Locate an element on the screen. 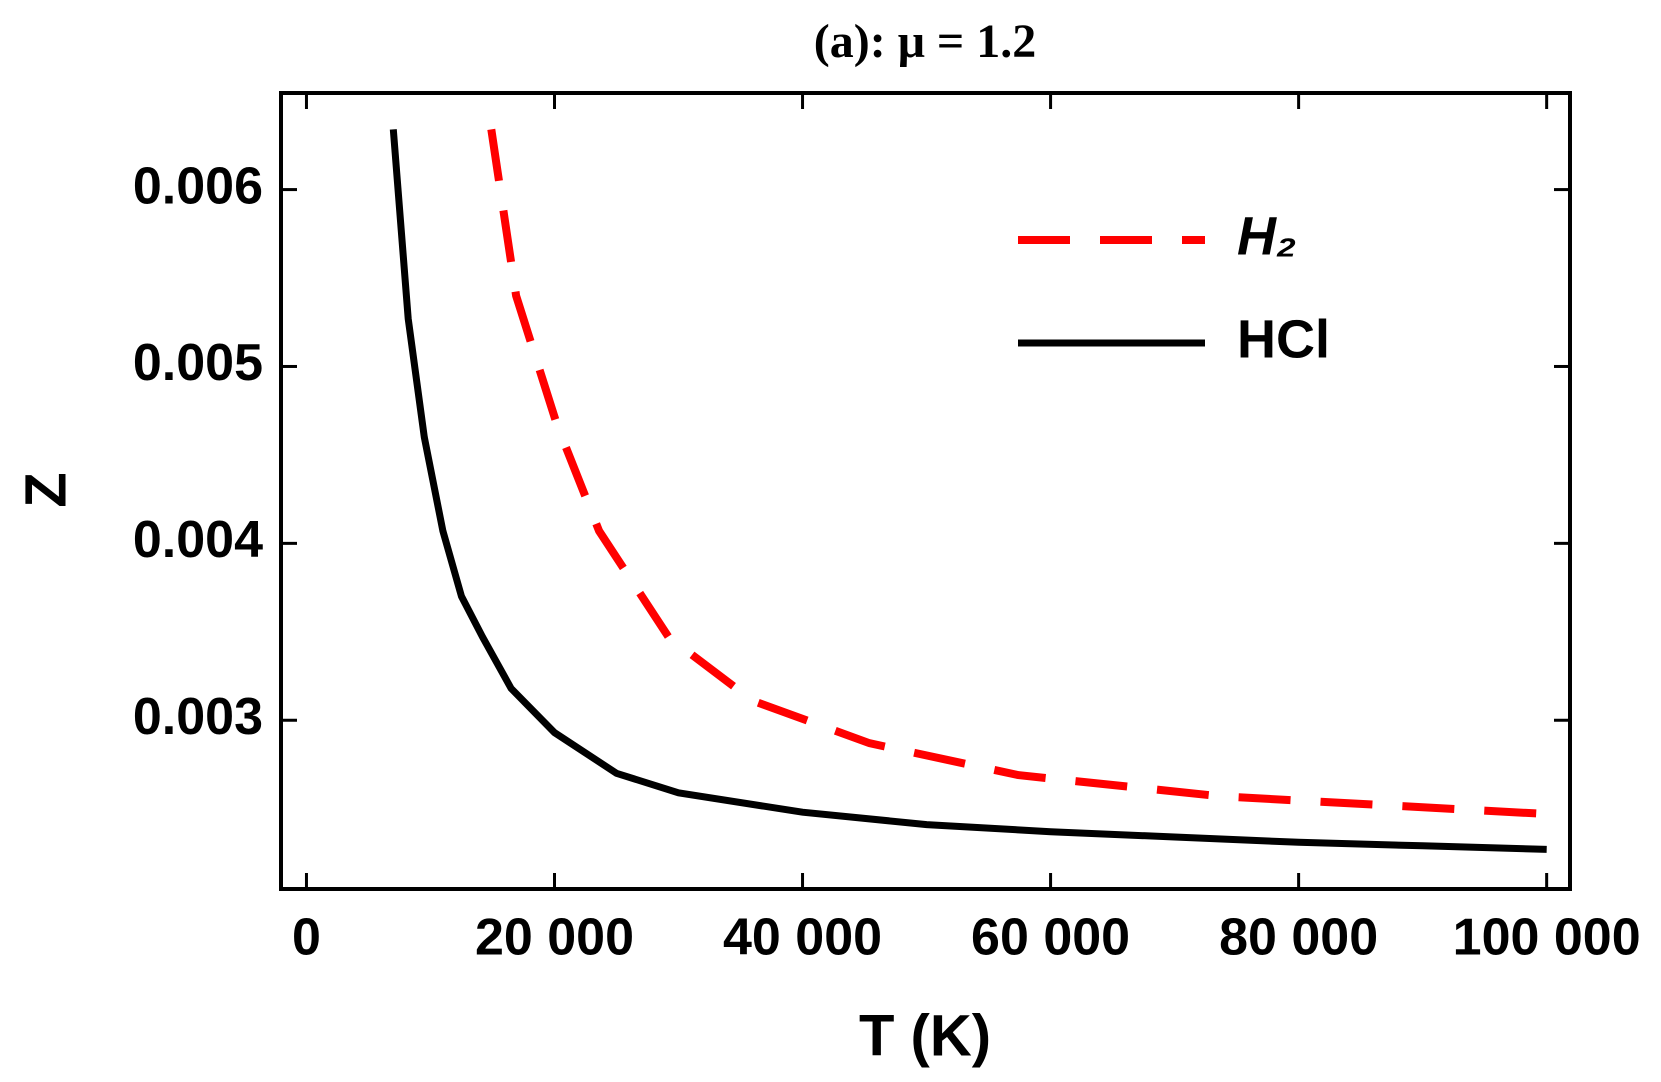 This screenshot has height=1082, width=1661. x-tick-label: 80 000 is located at coordinates (1298, 938).